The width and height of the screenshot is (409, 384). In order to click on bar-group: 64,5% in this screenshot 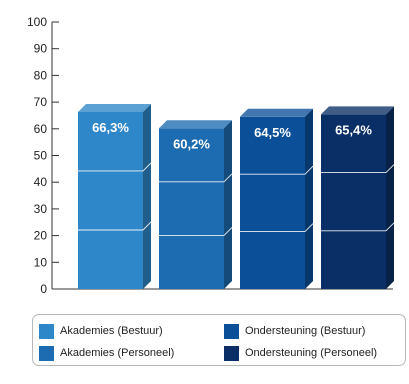, I will do `click(277, 198)`.